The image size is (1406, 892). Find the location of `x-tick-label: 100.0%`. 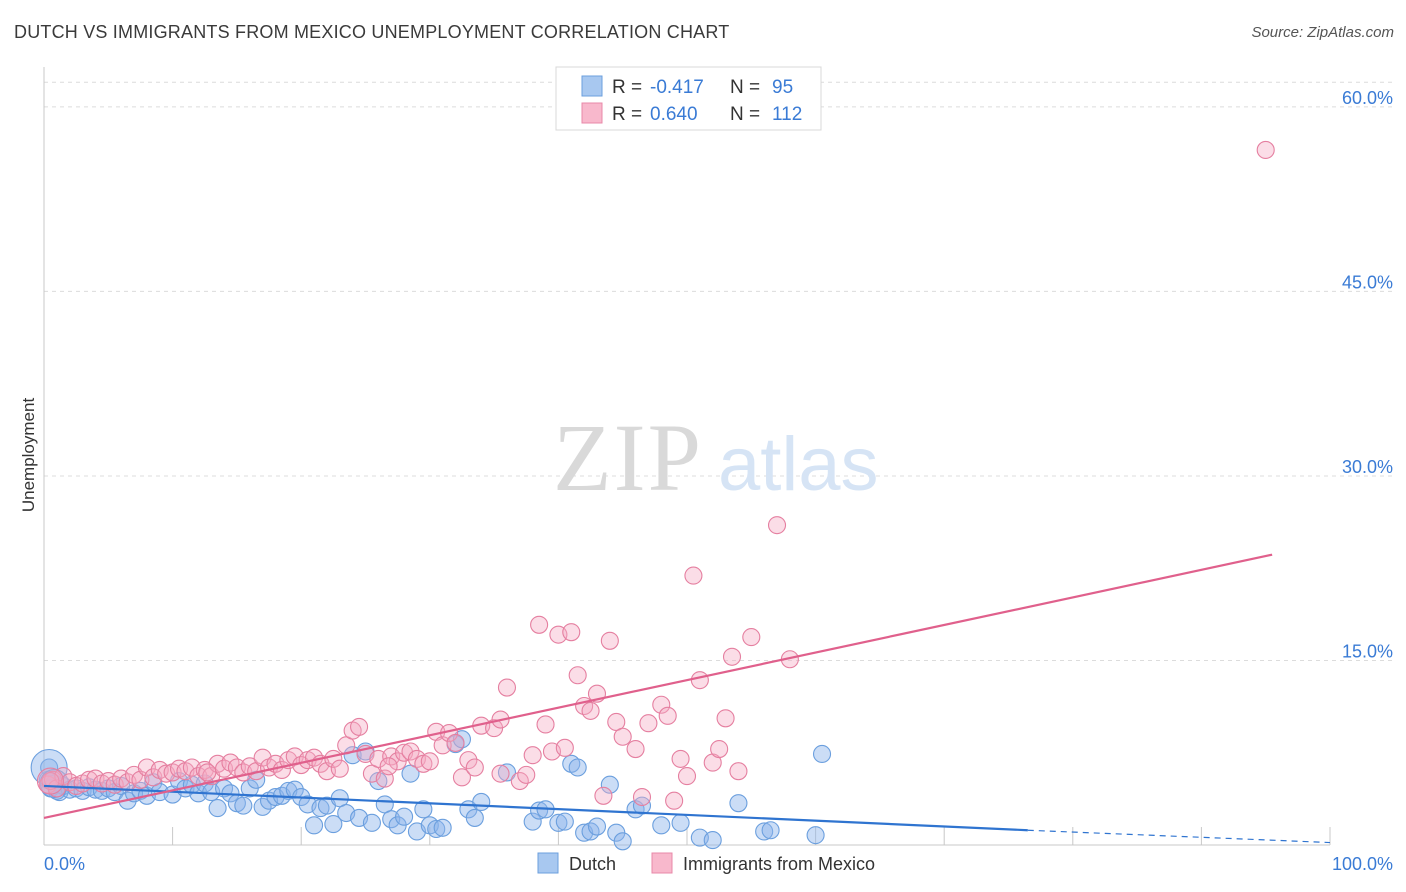

x-tick-label: 100.0% is located at coordinates (1362, 864).